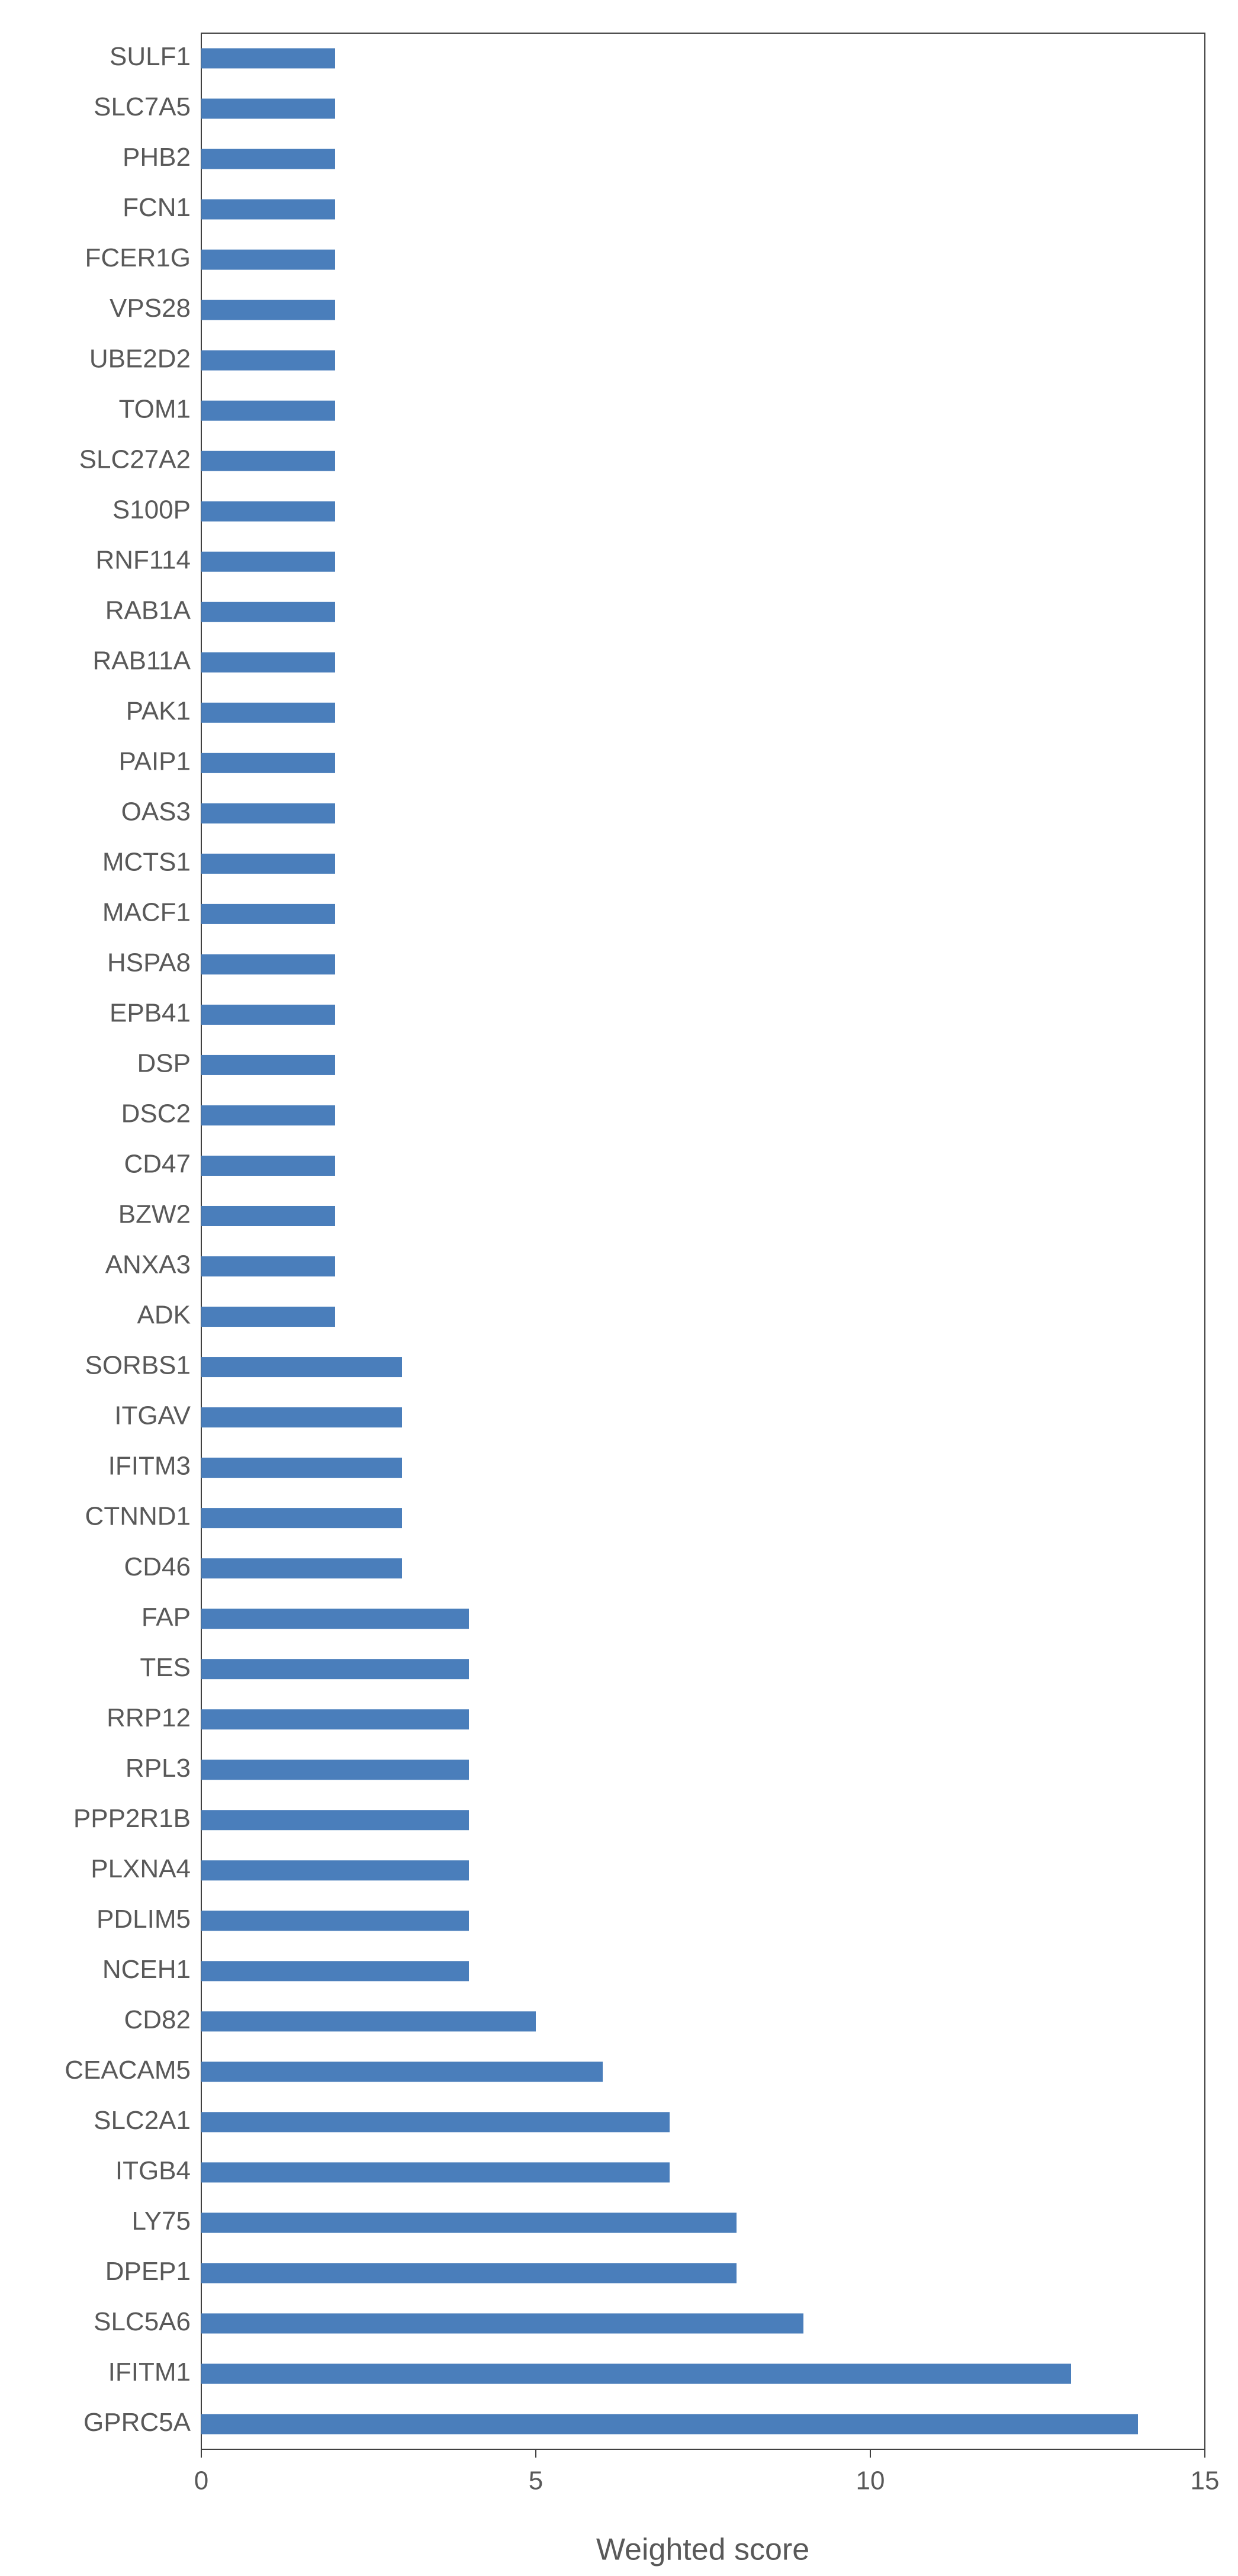 The width and height of the screenshot is (1238, 2576). I want to click on y-tick-label: PLXNA4, so click(141, 1869).